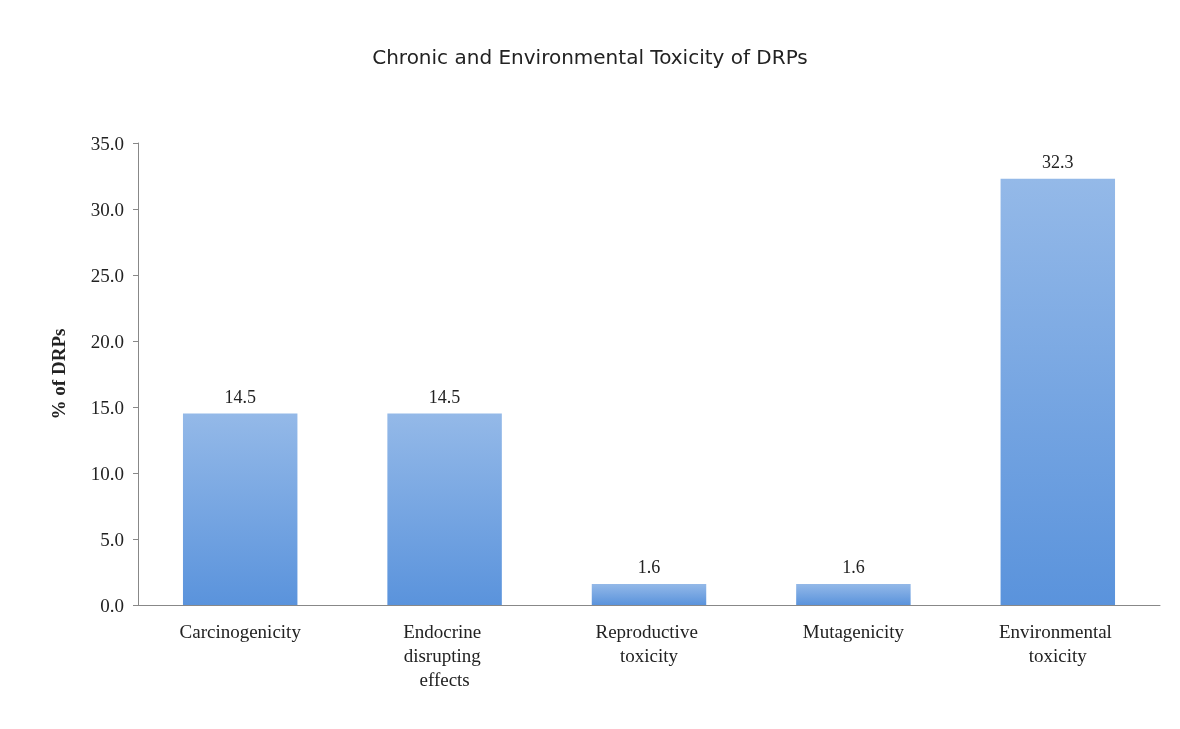 The height and width of the screenshot is (729, 1180). Describe the element at coordinates (853, 631) in the screenshot. I see `x-tick-label: Mutagenicity` at that location.